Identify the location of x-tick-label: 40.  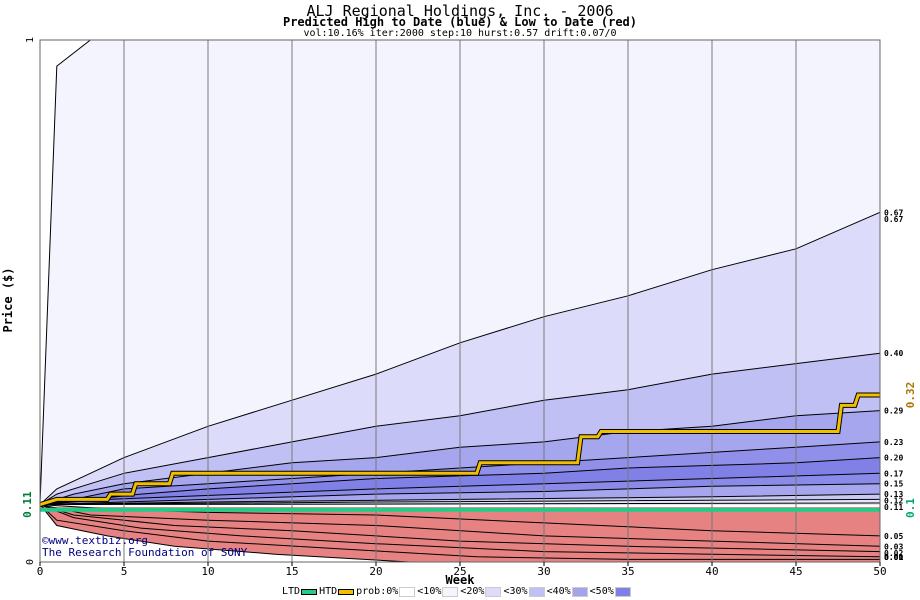
(711, 571).